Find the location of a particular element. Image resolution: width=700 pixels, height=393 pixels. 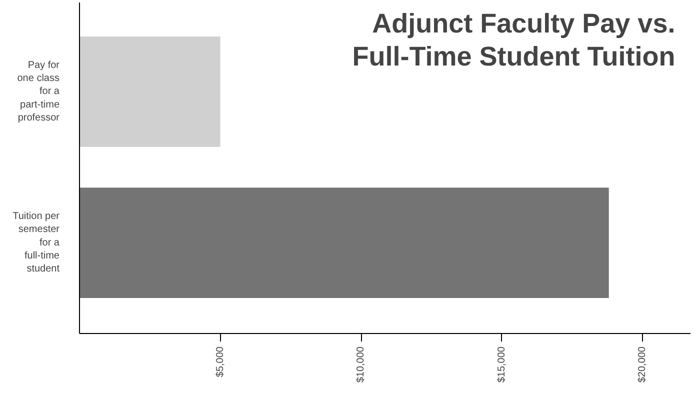

x-tick-label: $10,000 is located at coordinates (361, 364).